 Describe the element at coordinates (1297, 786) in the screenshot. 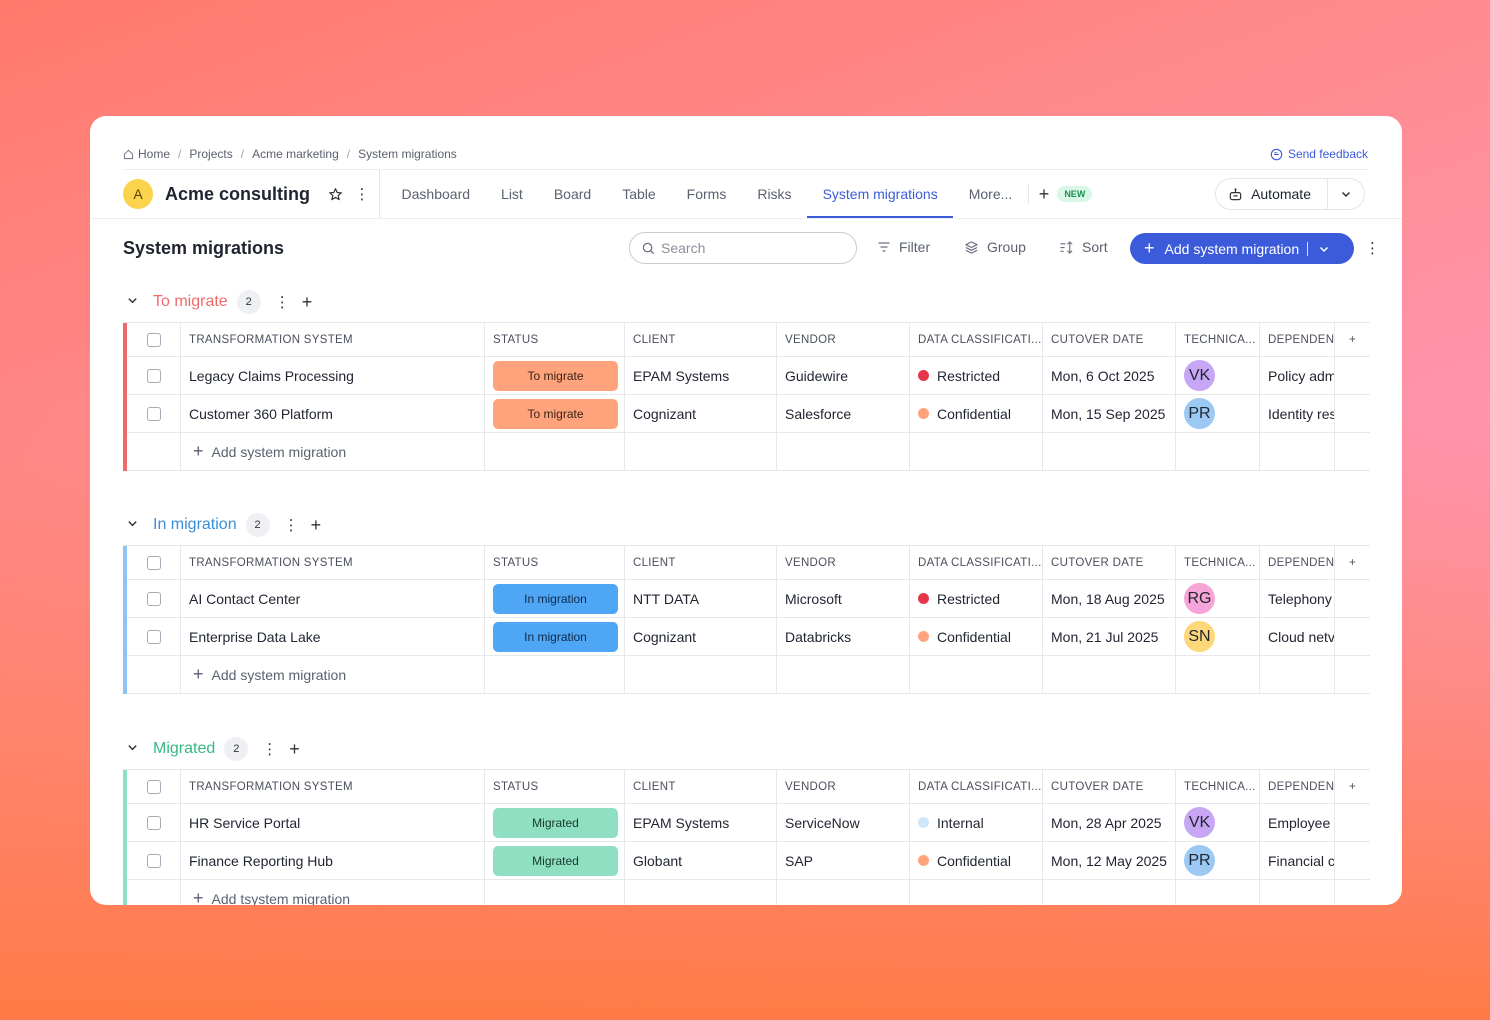

I see `col-dependency-header: DEPENDENC` at that location.